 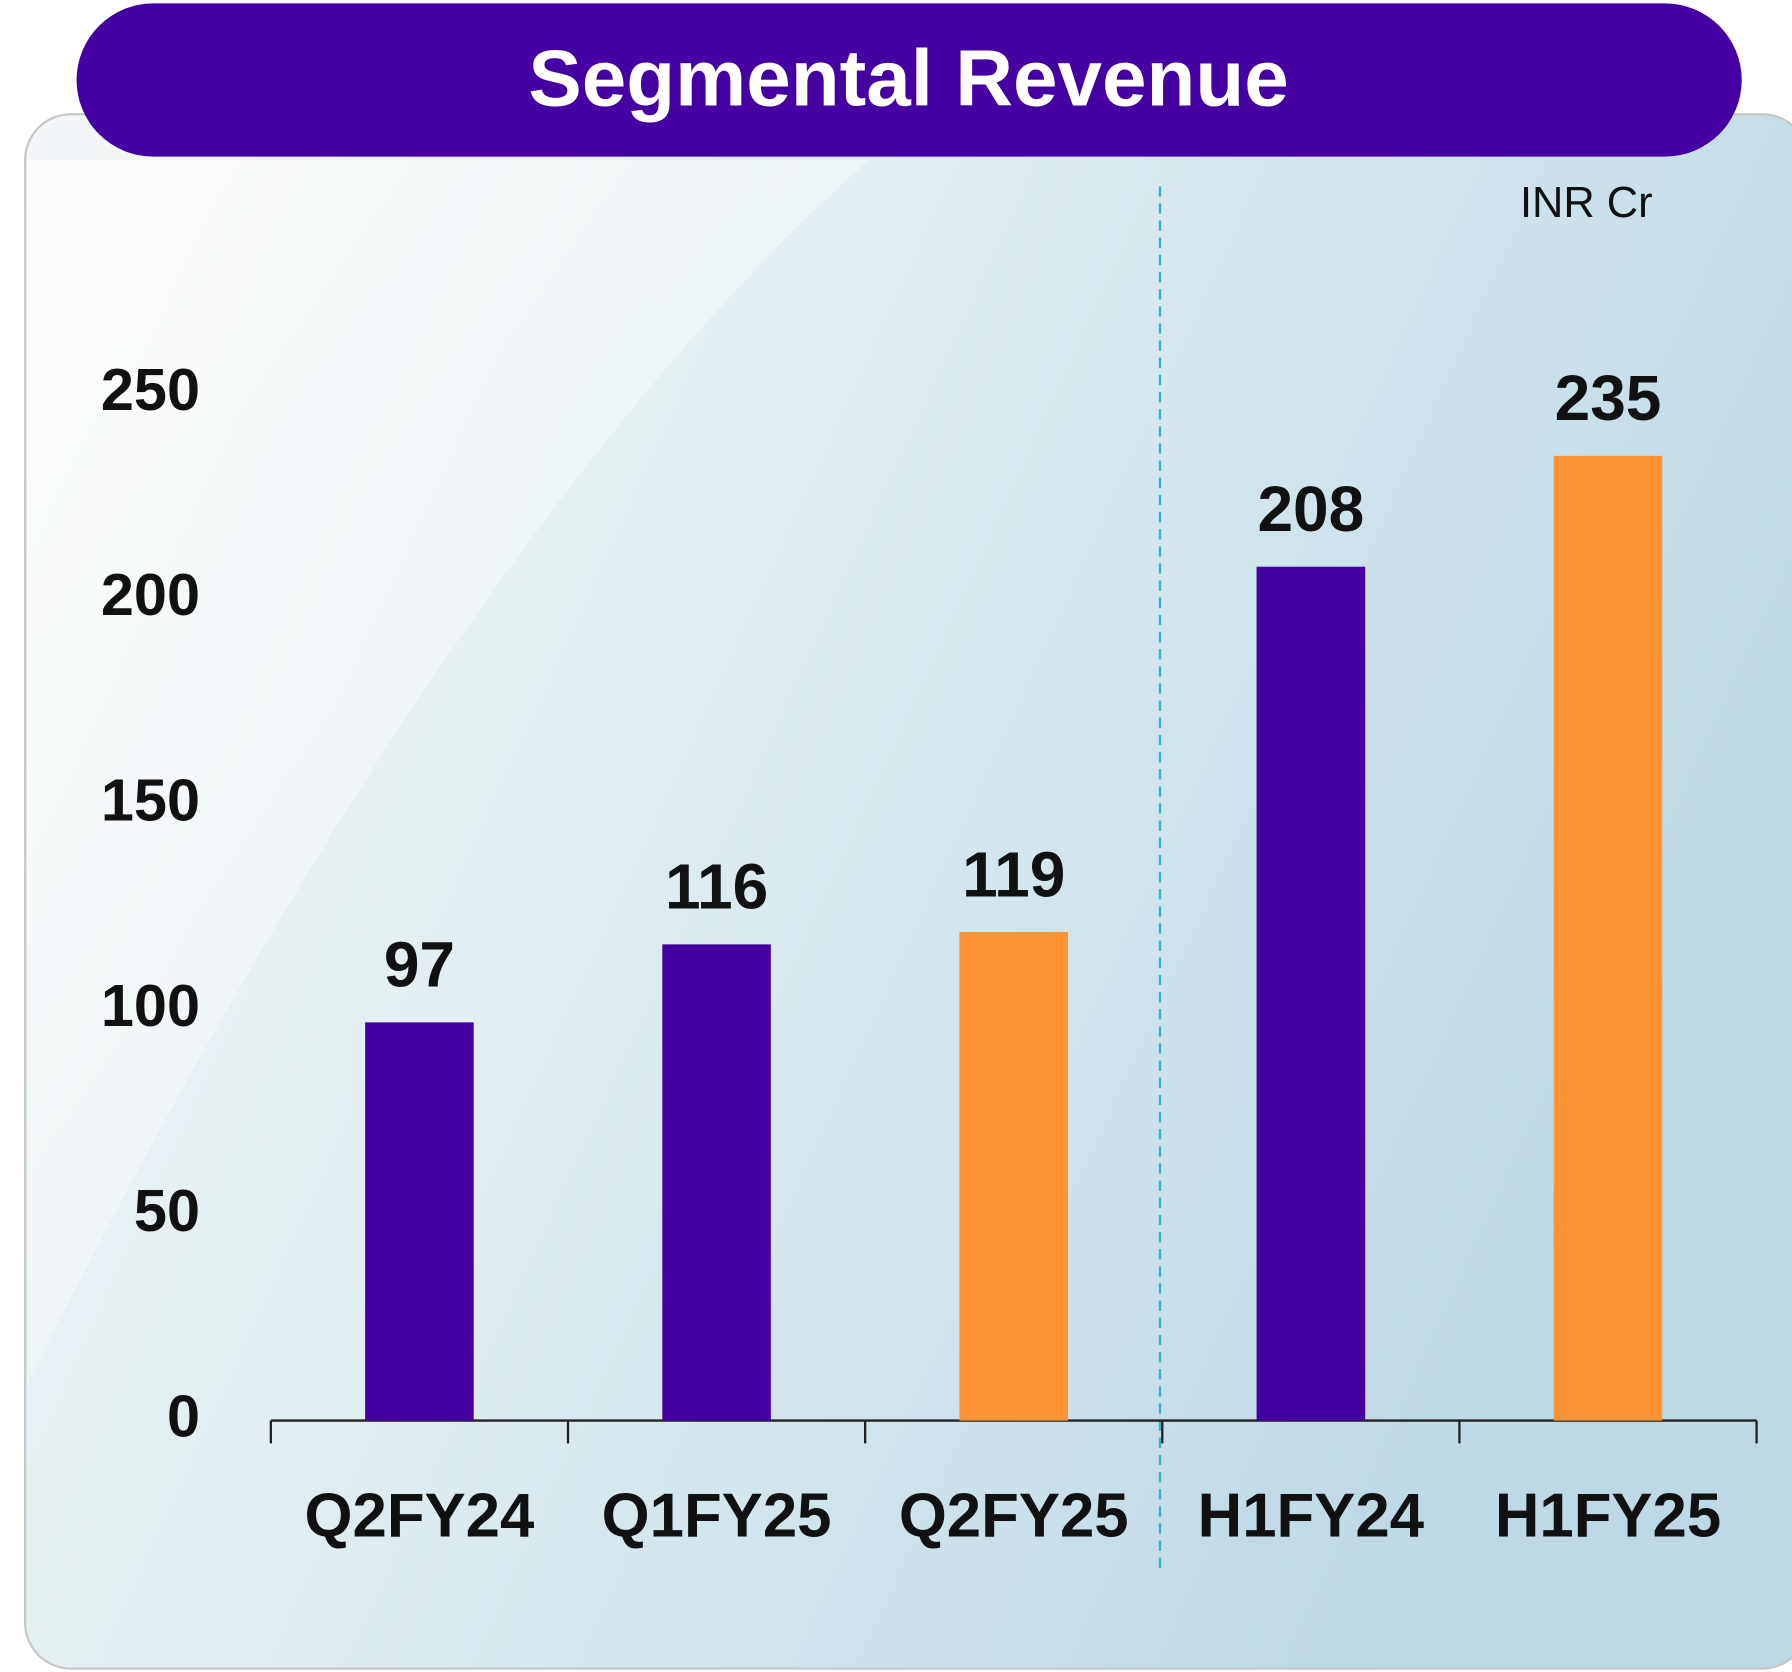 What do you see at coordinates (1013, 874) in the screenshot?
I see `data-label: 119` at bounding box center [1013, 874].